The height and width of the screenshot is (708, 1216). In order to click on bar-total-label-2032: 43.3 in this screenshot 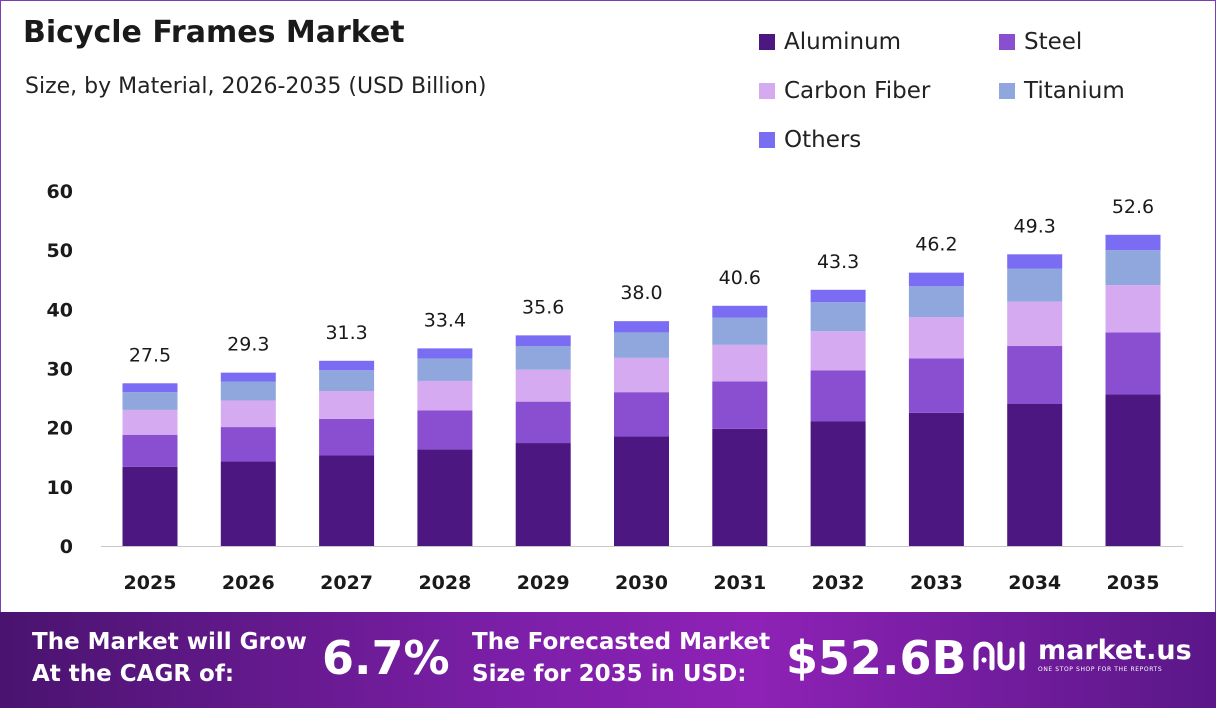, I will do `click(838, 262)`.